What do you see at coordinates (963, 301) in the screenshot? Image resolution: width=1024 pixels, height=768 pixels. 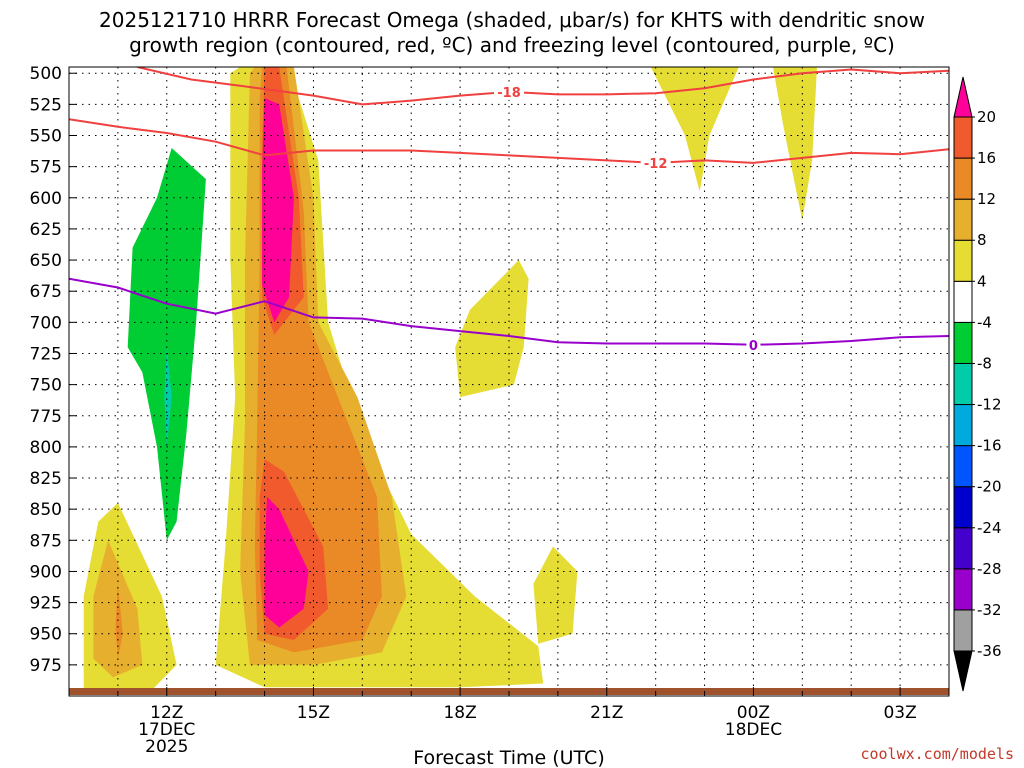 I see `colorbar-bin--4` at bounding box center [963, 301].